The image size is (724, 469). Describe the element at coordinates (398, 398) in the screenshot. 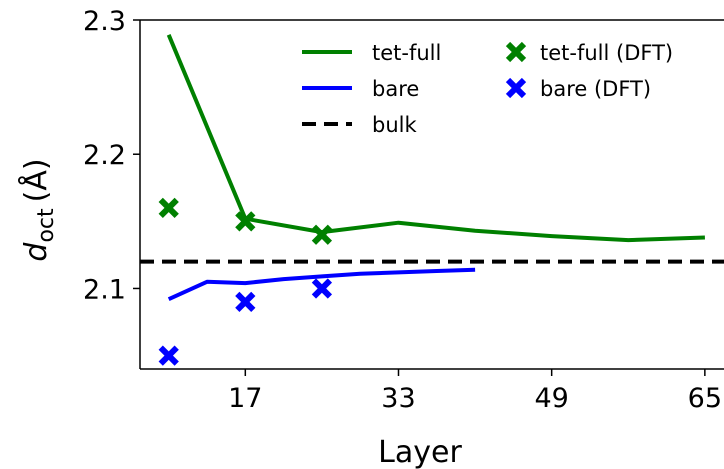

I see `x-tick-label: 33` at that location.